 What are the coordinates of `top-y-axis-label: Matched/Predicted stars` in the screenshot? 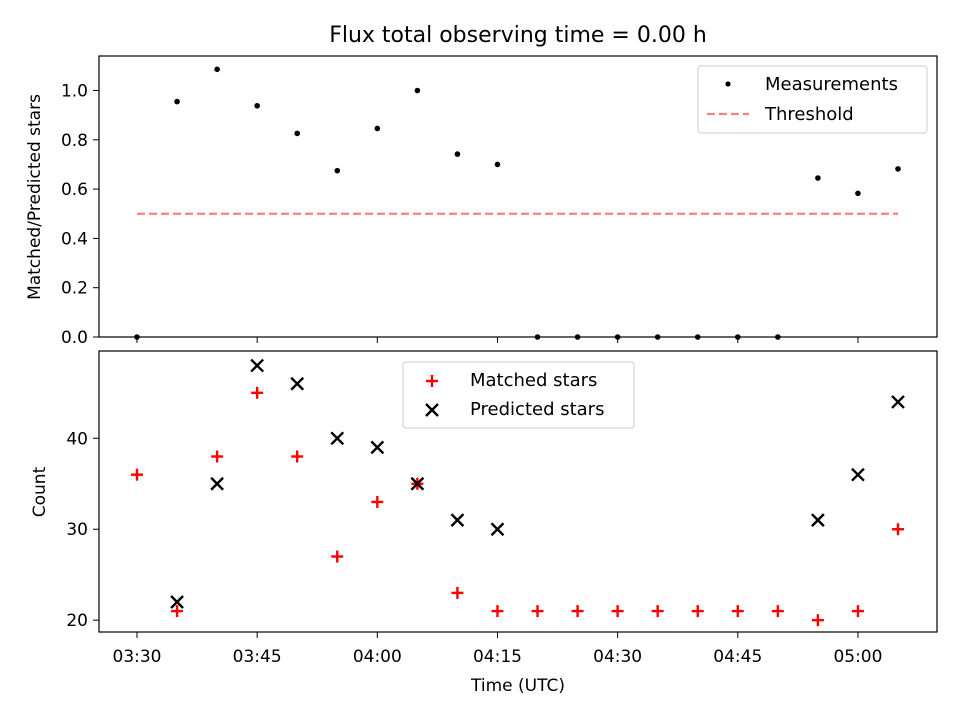 It's located at (35, 197).